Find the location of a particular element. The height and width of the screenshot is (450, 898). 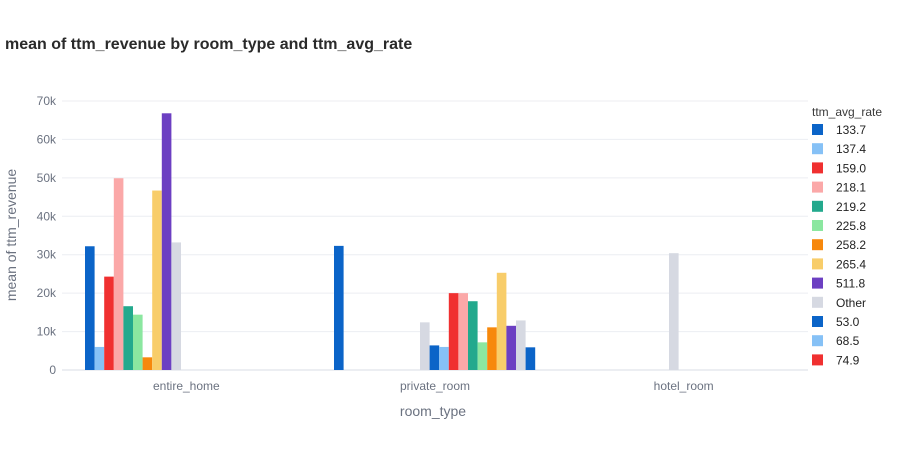

legend-label: 133.7 is located at coordinates (851, 130).